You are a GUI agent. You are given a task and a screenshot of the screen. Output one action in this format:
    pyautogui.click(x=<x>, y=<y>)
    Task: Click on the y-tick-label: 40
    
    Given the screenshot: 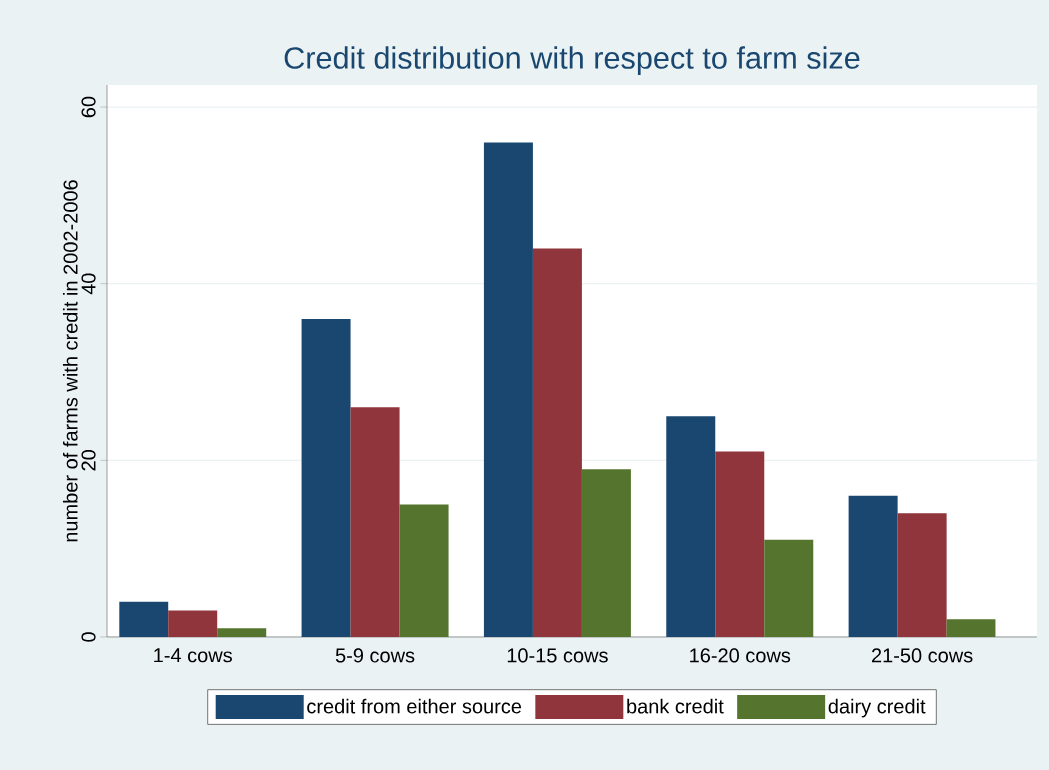 What is the action you would take?
    pyautogui.click(x=88, y=284)
    